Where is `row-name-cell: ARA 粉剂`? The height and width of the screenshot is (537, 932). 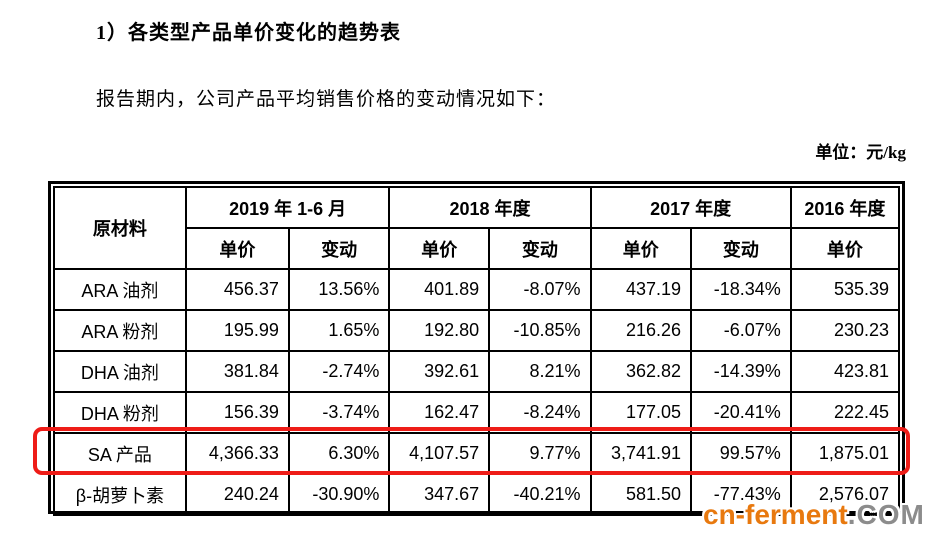
row-name-cell: ARA 粉剂 is located at coordinates (120, 330).